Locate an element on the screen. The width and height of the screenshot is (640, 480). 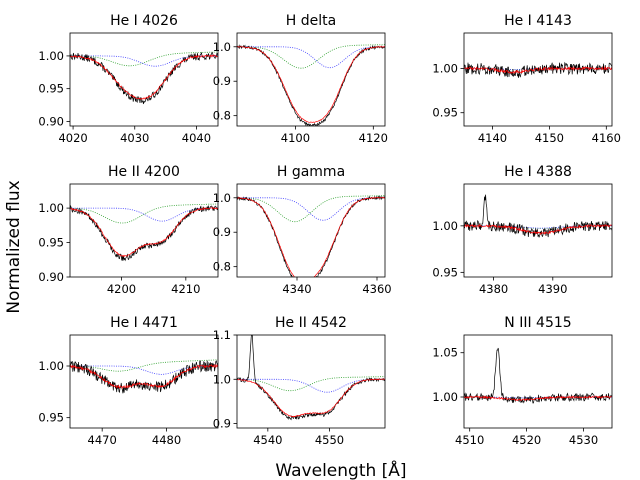
panel-title: He II 4542 is located at coordinates (311, 323).